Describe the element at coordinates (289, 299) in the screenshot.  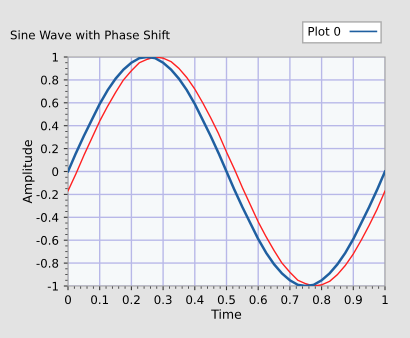
I see `x-tick-label: 0.7` at that location.